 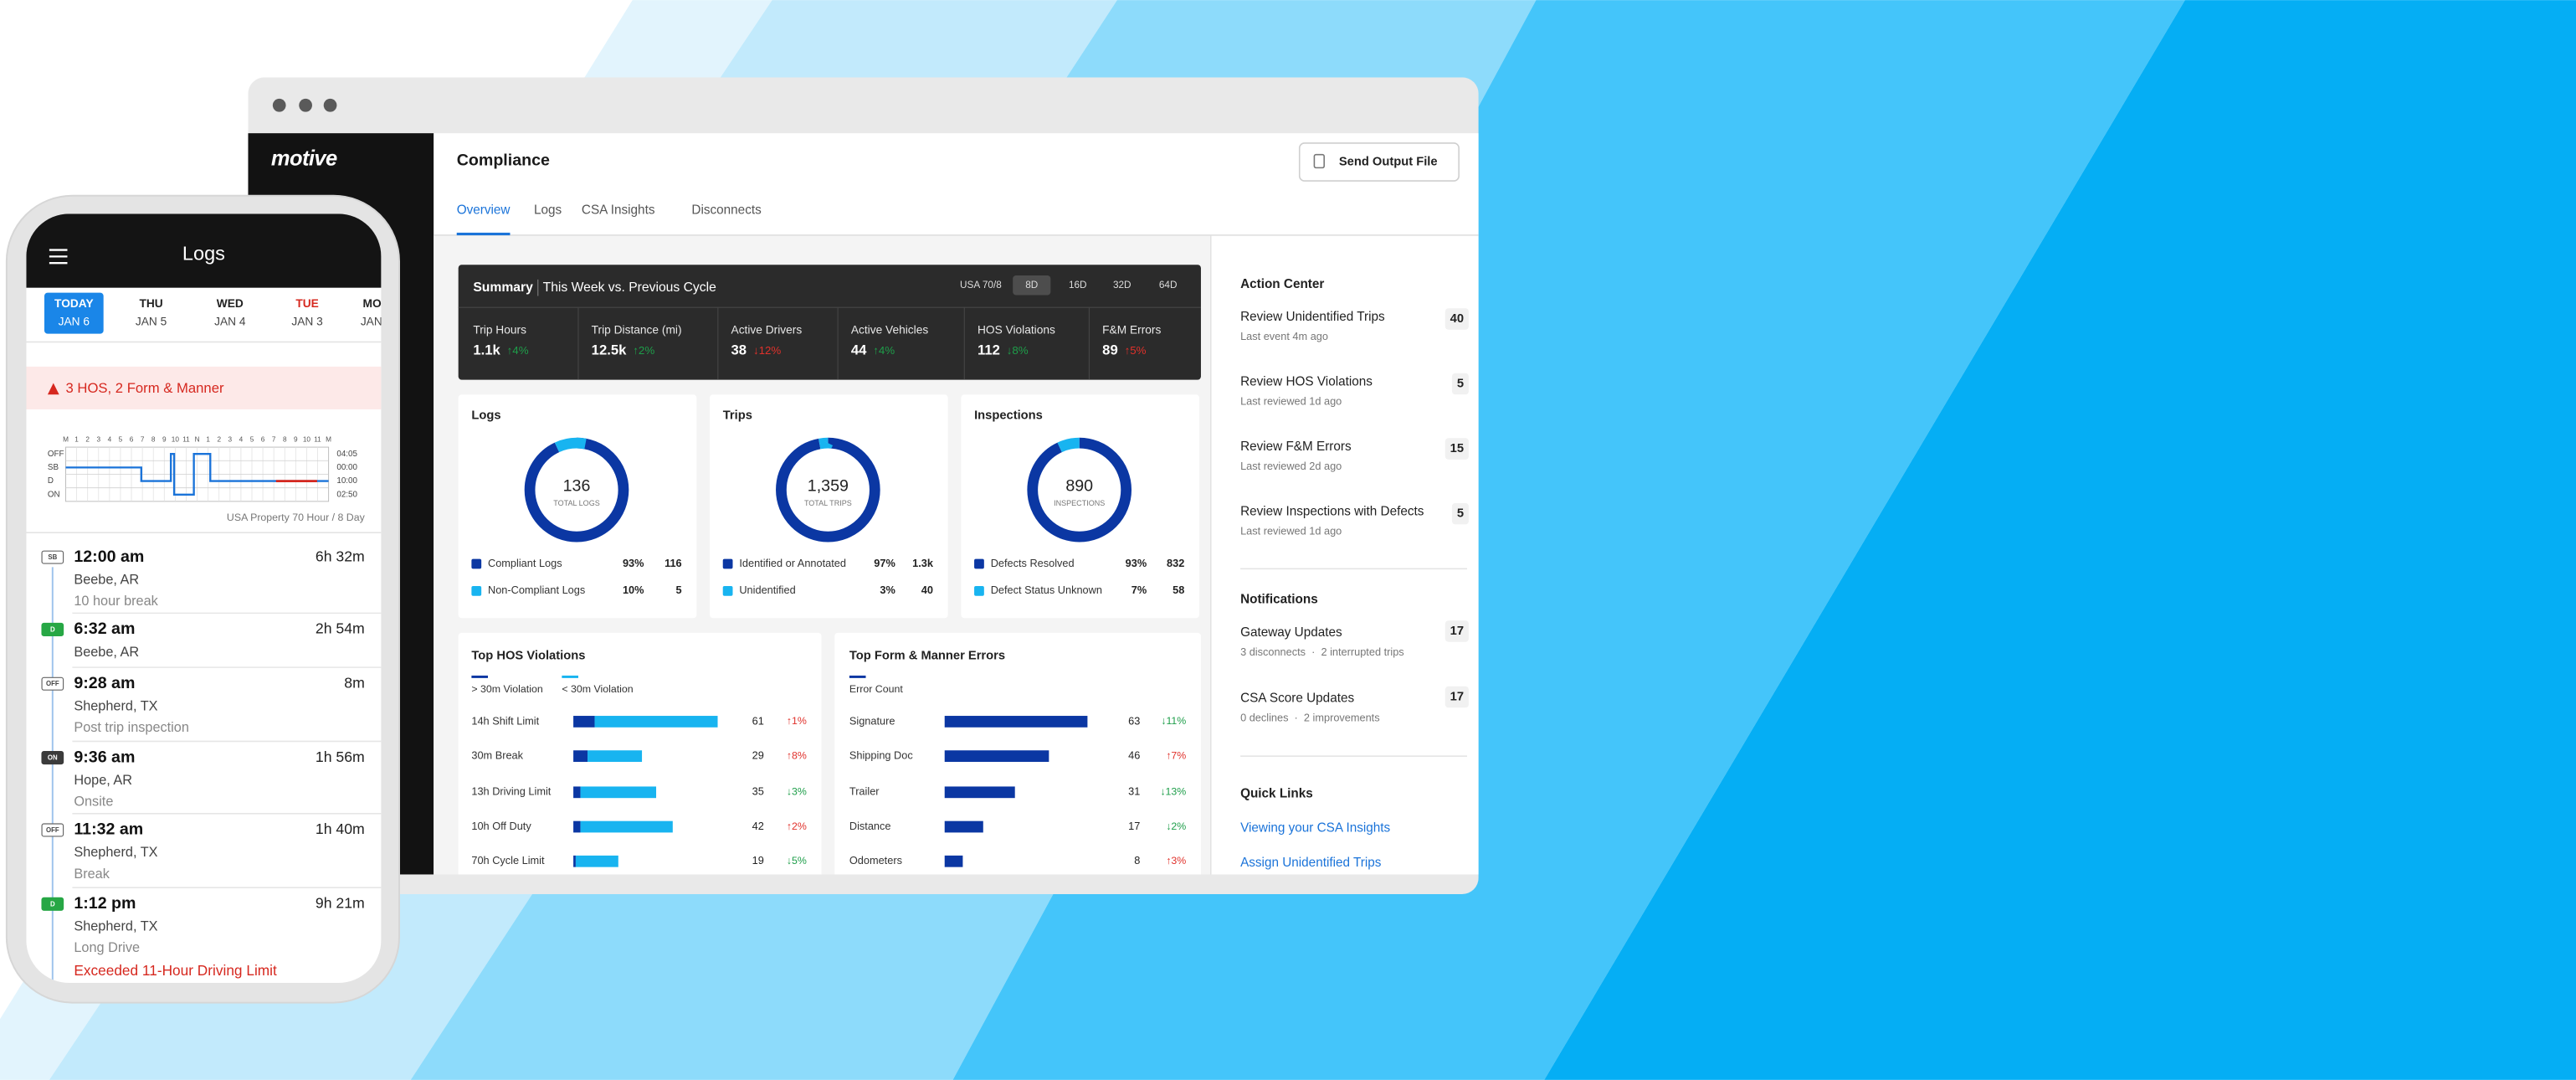 I want to click on range-button: 8D, so click(x=1031, y=285).